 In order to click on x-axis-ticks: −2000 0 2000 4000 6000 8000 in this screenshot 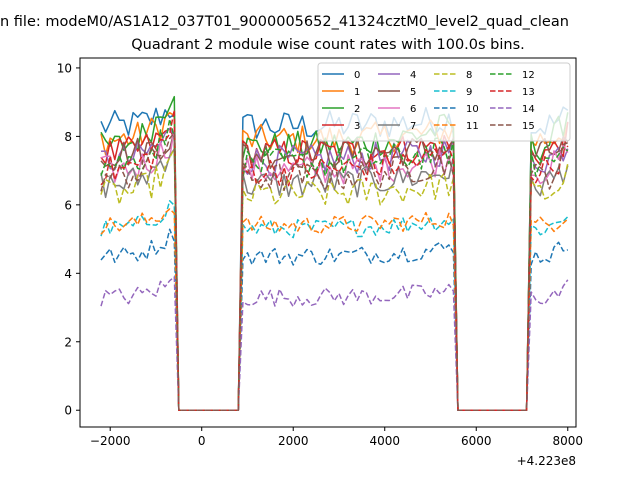, I will do `click(336, 437)`.